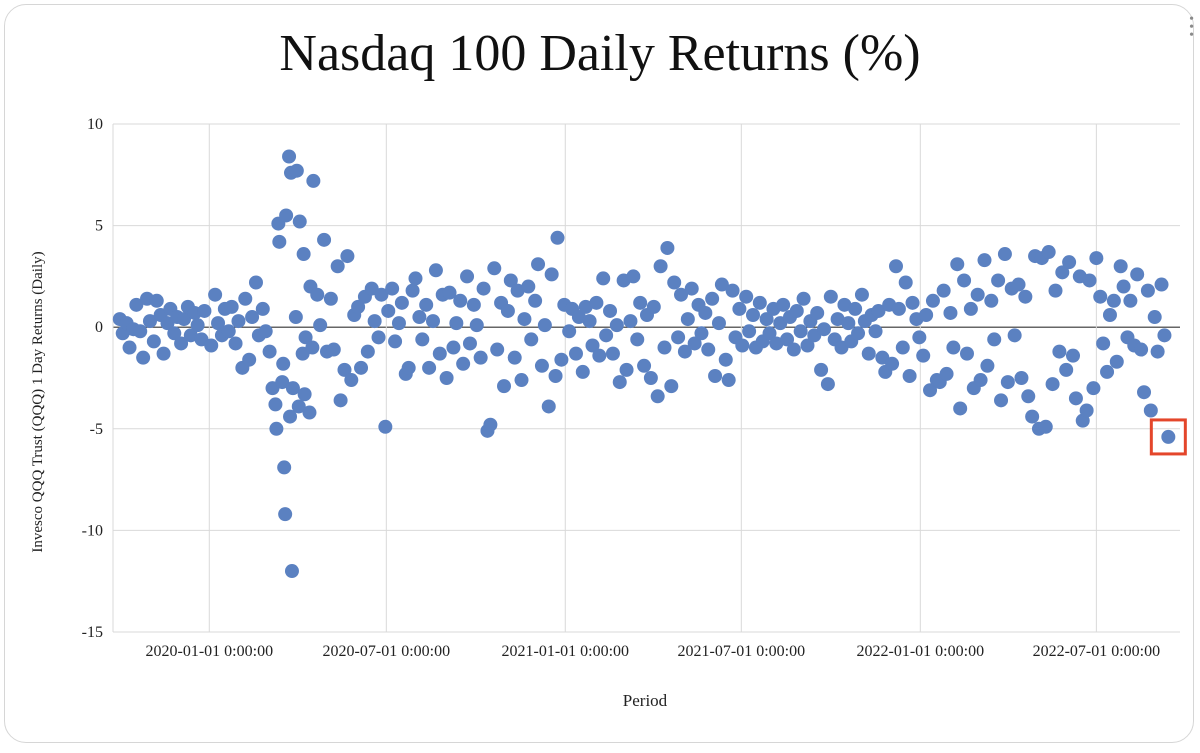 Image resolution: width=1200 pixels, height=753 pixels. I want to click on x-tick-label: 2021-07-01 0:00:00, so click(742, 651).